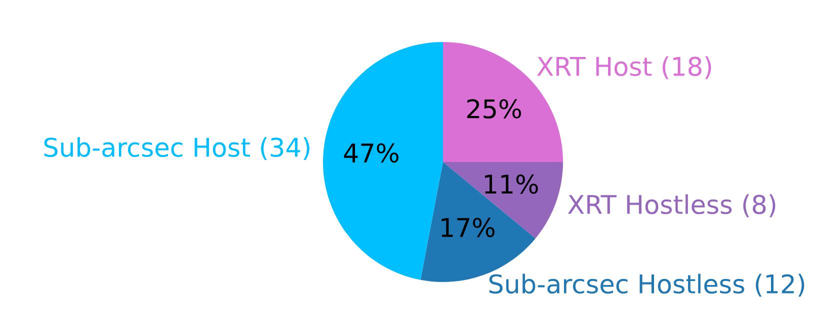 This screenshot has height=333, width=830. I want to click on slice-label: XRT Hostless (8), so click(672, 206).